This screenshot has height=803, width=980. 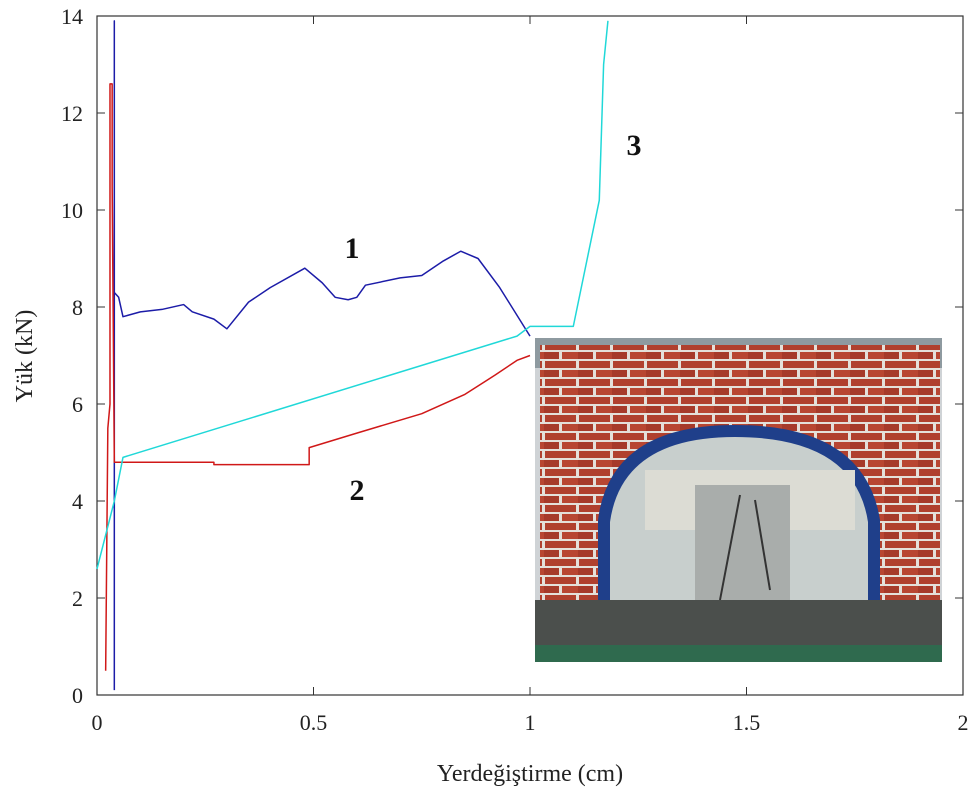 What do you see at coordinates (314, 722) in the screenshot?
I see `x-tick-label: 0.5` at bounding box center [314, 722].